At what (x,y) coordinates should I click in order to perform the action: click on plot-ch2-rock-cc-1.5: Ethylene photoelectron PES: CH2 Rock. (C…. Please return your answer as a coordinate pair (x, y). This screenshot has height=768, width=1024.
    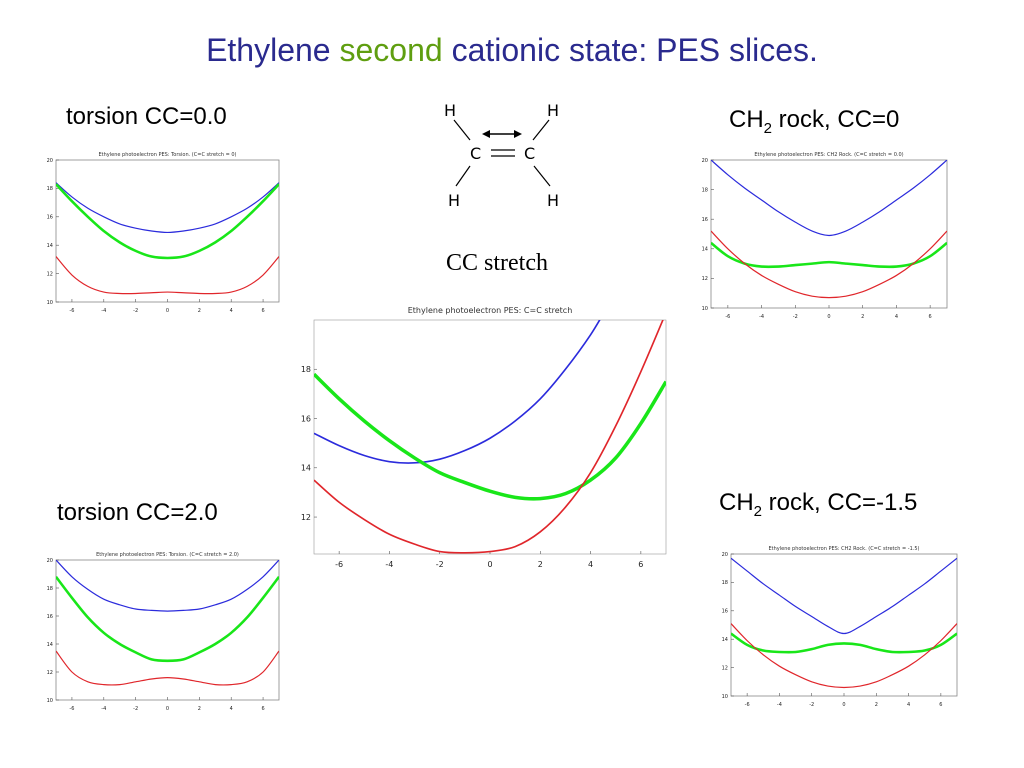
    Looking at the image, I should click on (840, 627).